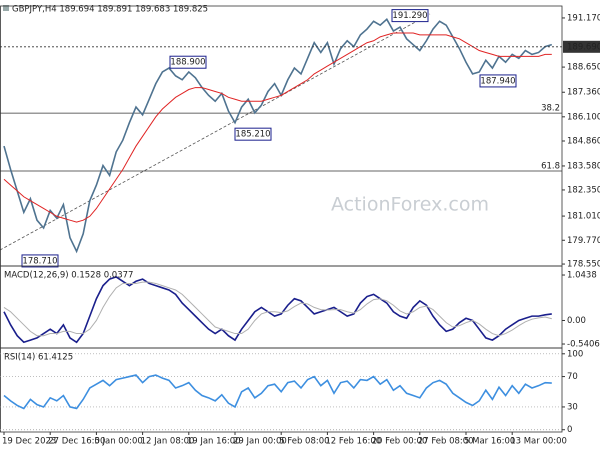 The height and width of the screenshot is (450, 600). Describe the element at coordinates (569, 430) in the screenshot. I see `y-tick-label: 0` at that location.